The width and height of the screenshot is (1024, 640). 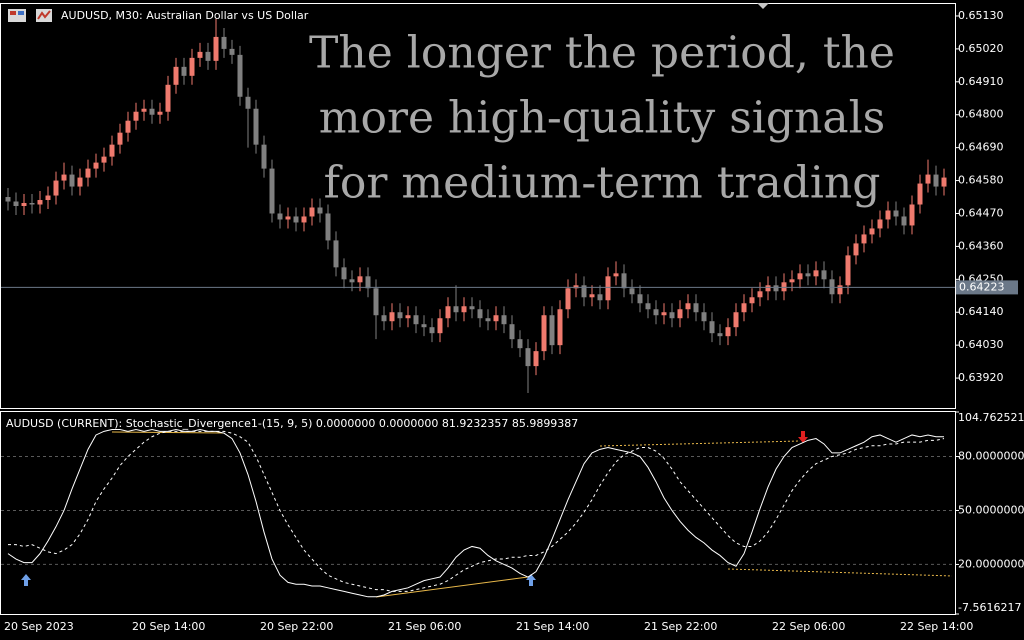 What do you see at coordinates (991, 509) in the screenshot?
I see `y-tick-label: 50.0000000` at bounding box center [991, 509].